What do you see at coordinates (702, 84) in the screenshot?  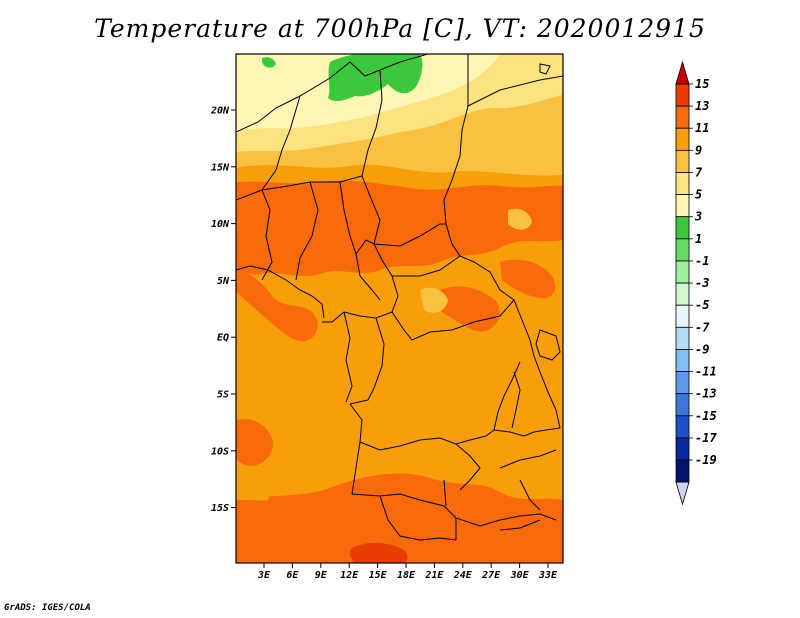 I see `colorbar-label: 15` at bounding box center [702, 84].